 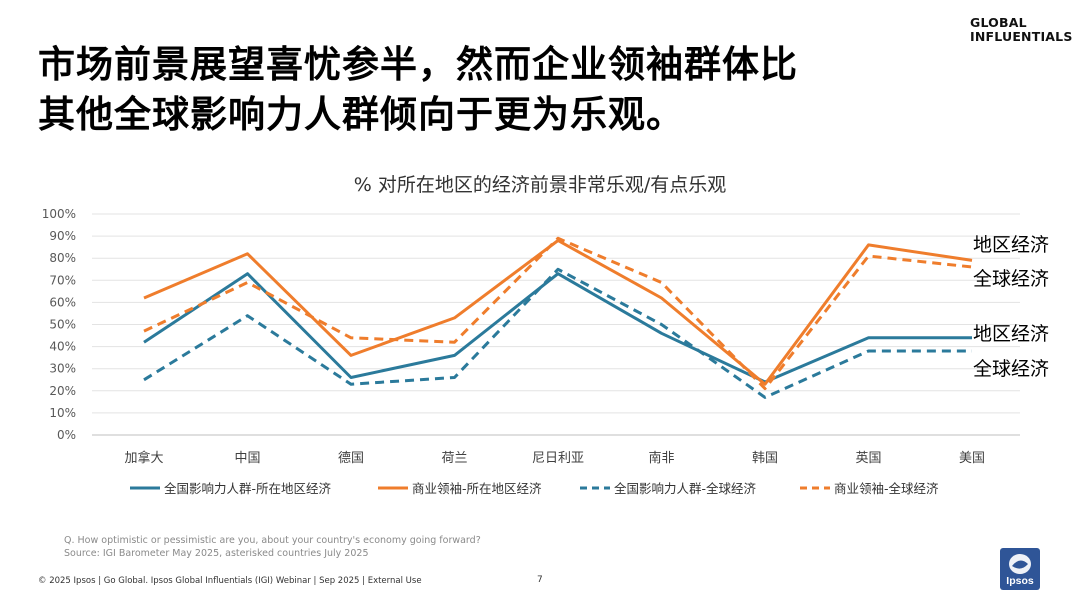 What do you see at coordinates (62, 413) in the screenshot?
I see `y-tick-label: 10%` at bounding box center [62, 413].